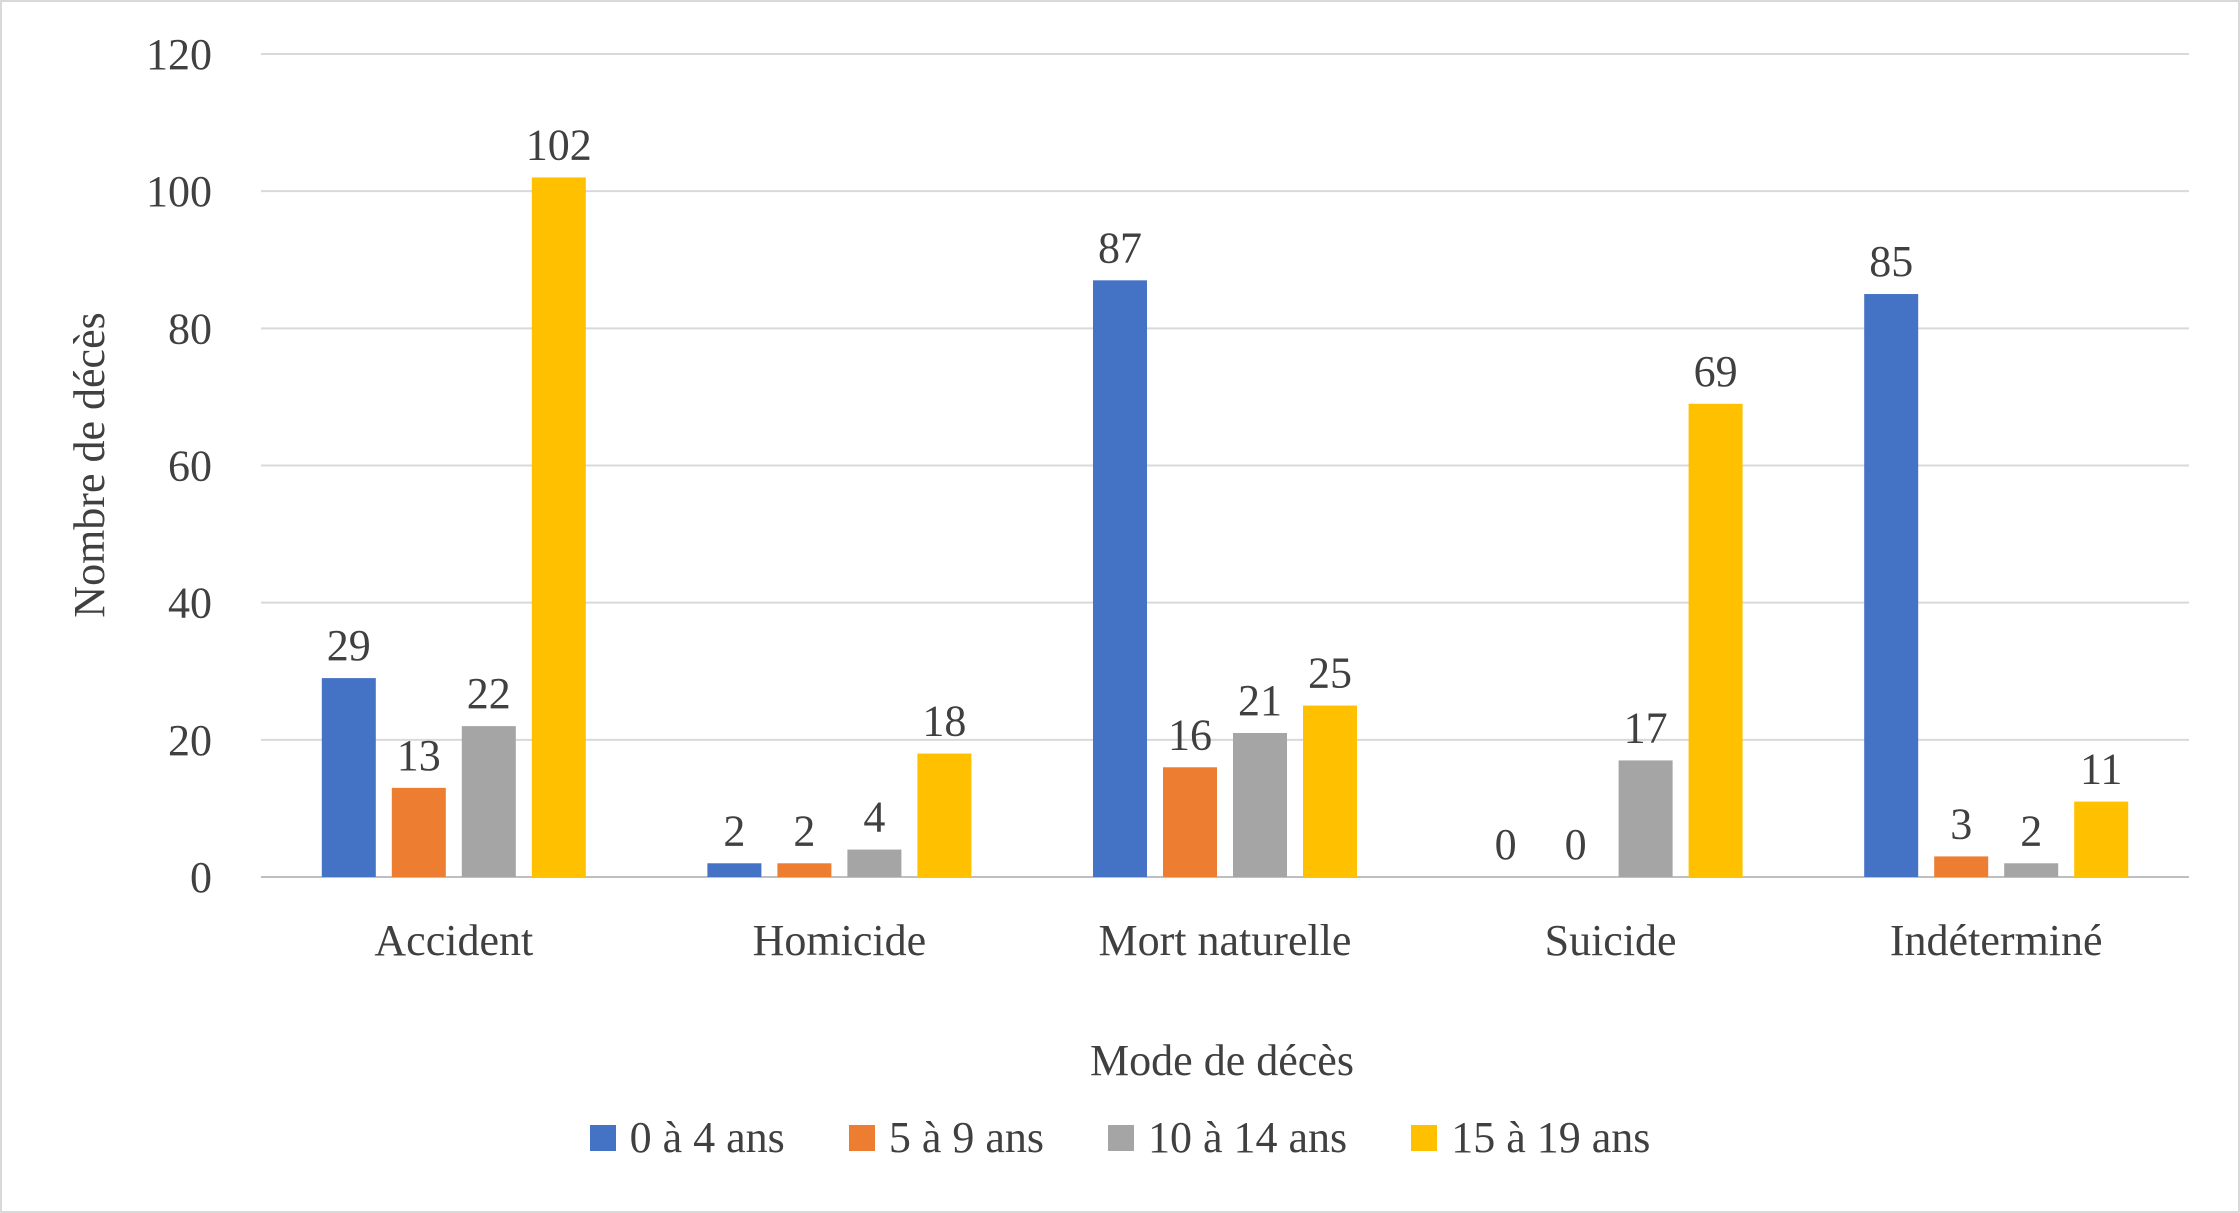  I want to click on data-label: 69, so click(1716, 371).